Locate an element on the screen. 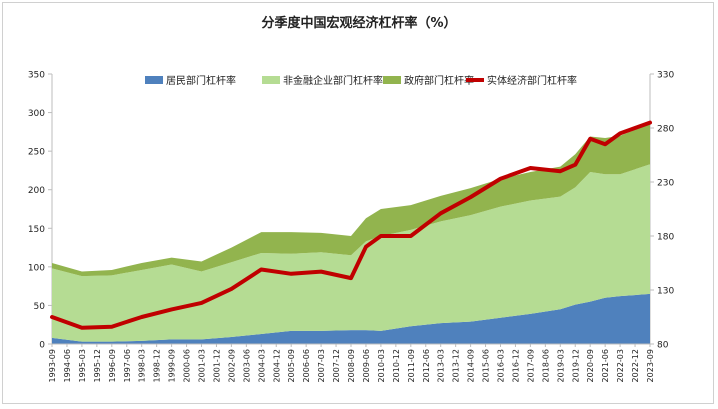 Image resolution: width=718 pixels, height=409 pixels. x-tick-label: 1994-06 is located at coordinates (67, 365).